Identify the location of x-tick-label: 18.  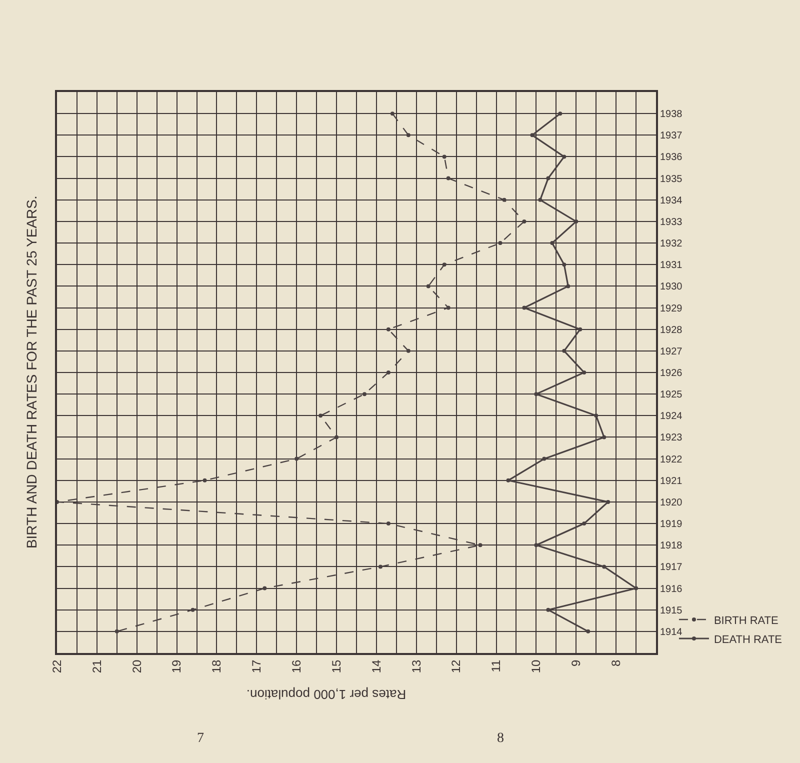
(217, 666).